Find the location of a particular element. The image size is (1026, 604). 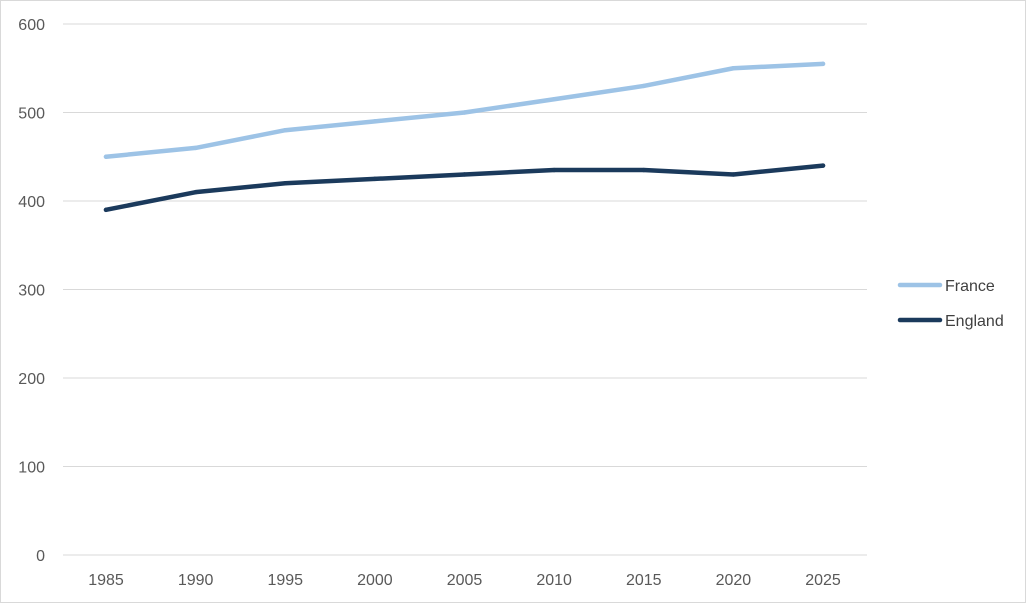

legend: France England is located at coordinates (950, 304).